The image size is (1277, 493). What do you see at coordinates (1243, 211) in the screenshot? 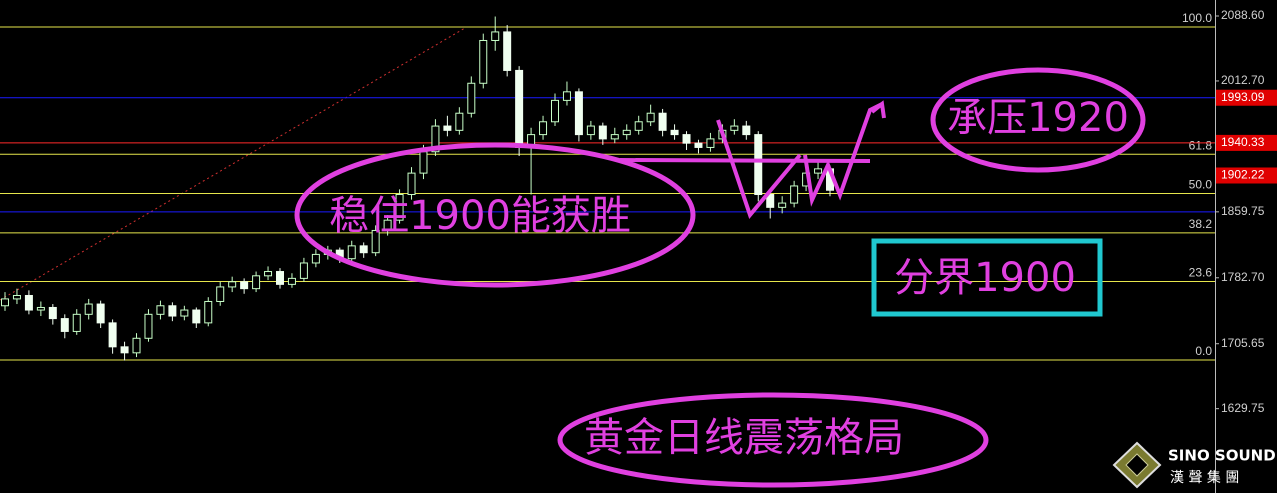
I see `y-tick-label: 1859.75` at bounding box center [1243, 211].